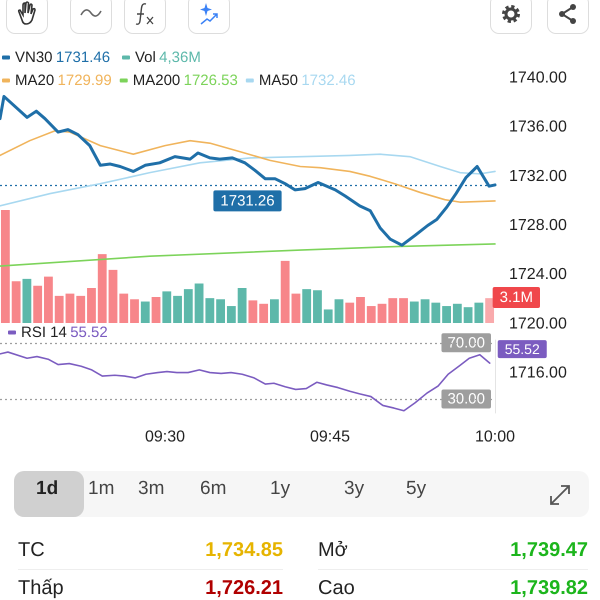 Image resolution: width=600 pixels, height=600 pixels. Describe the element at coordinates (538, 323) in the screenshot. I see `y-tick-label: 1720.00` at that location.